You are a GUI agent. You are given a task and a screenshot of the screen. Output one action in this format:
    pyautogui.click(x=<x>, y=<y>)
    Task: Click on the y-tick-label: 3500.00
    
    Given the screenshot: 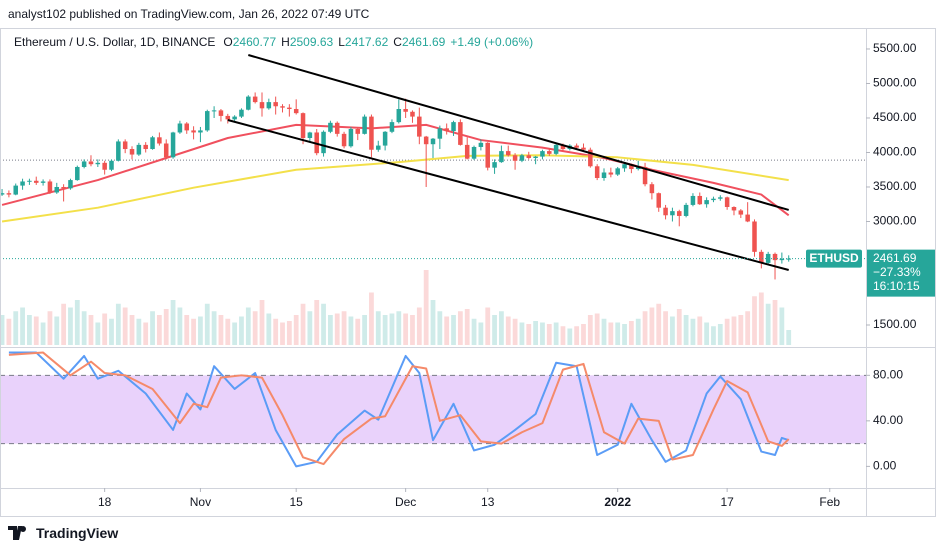 What is the action you would take?
    pyautogui.click(x=895, y=186)
    